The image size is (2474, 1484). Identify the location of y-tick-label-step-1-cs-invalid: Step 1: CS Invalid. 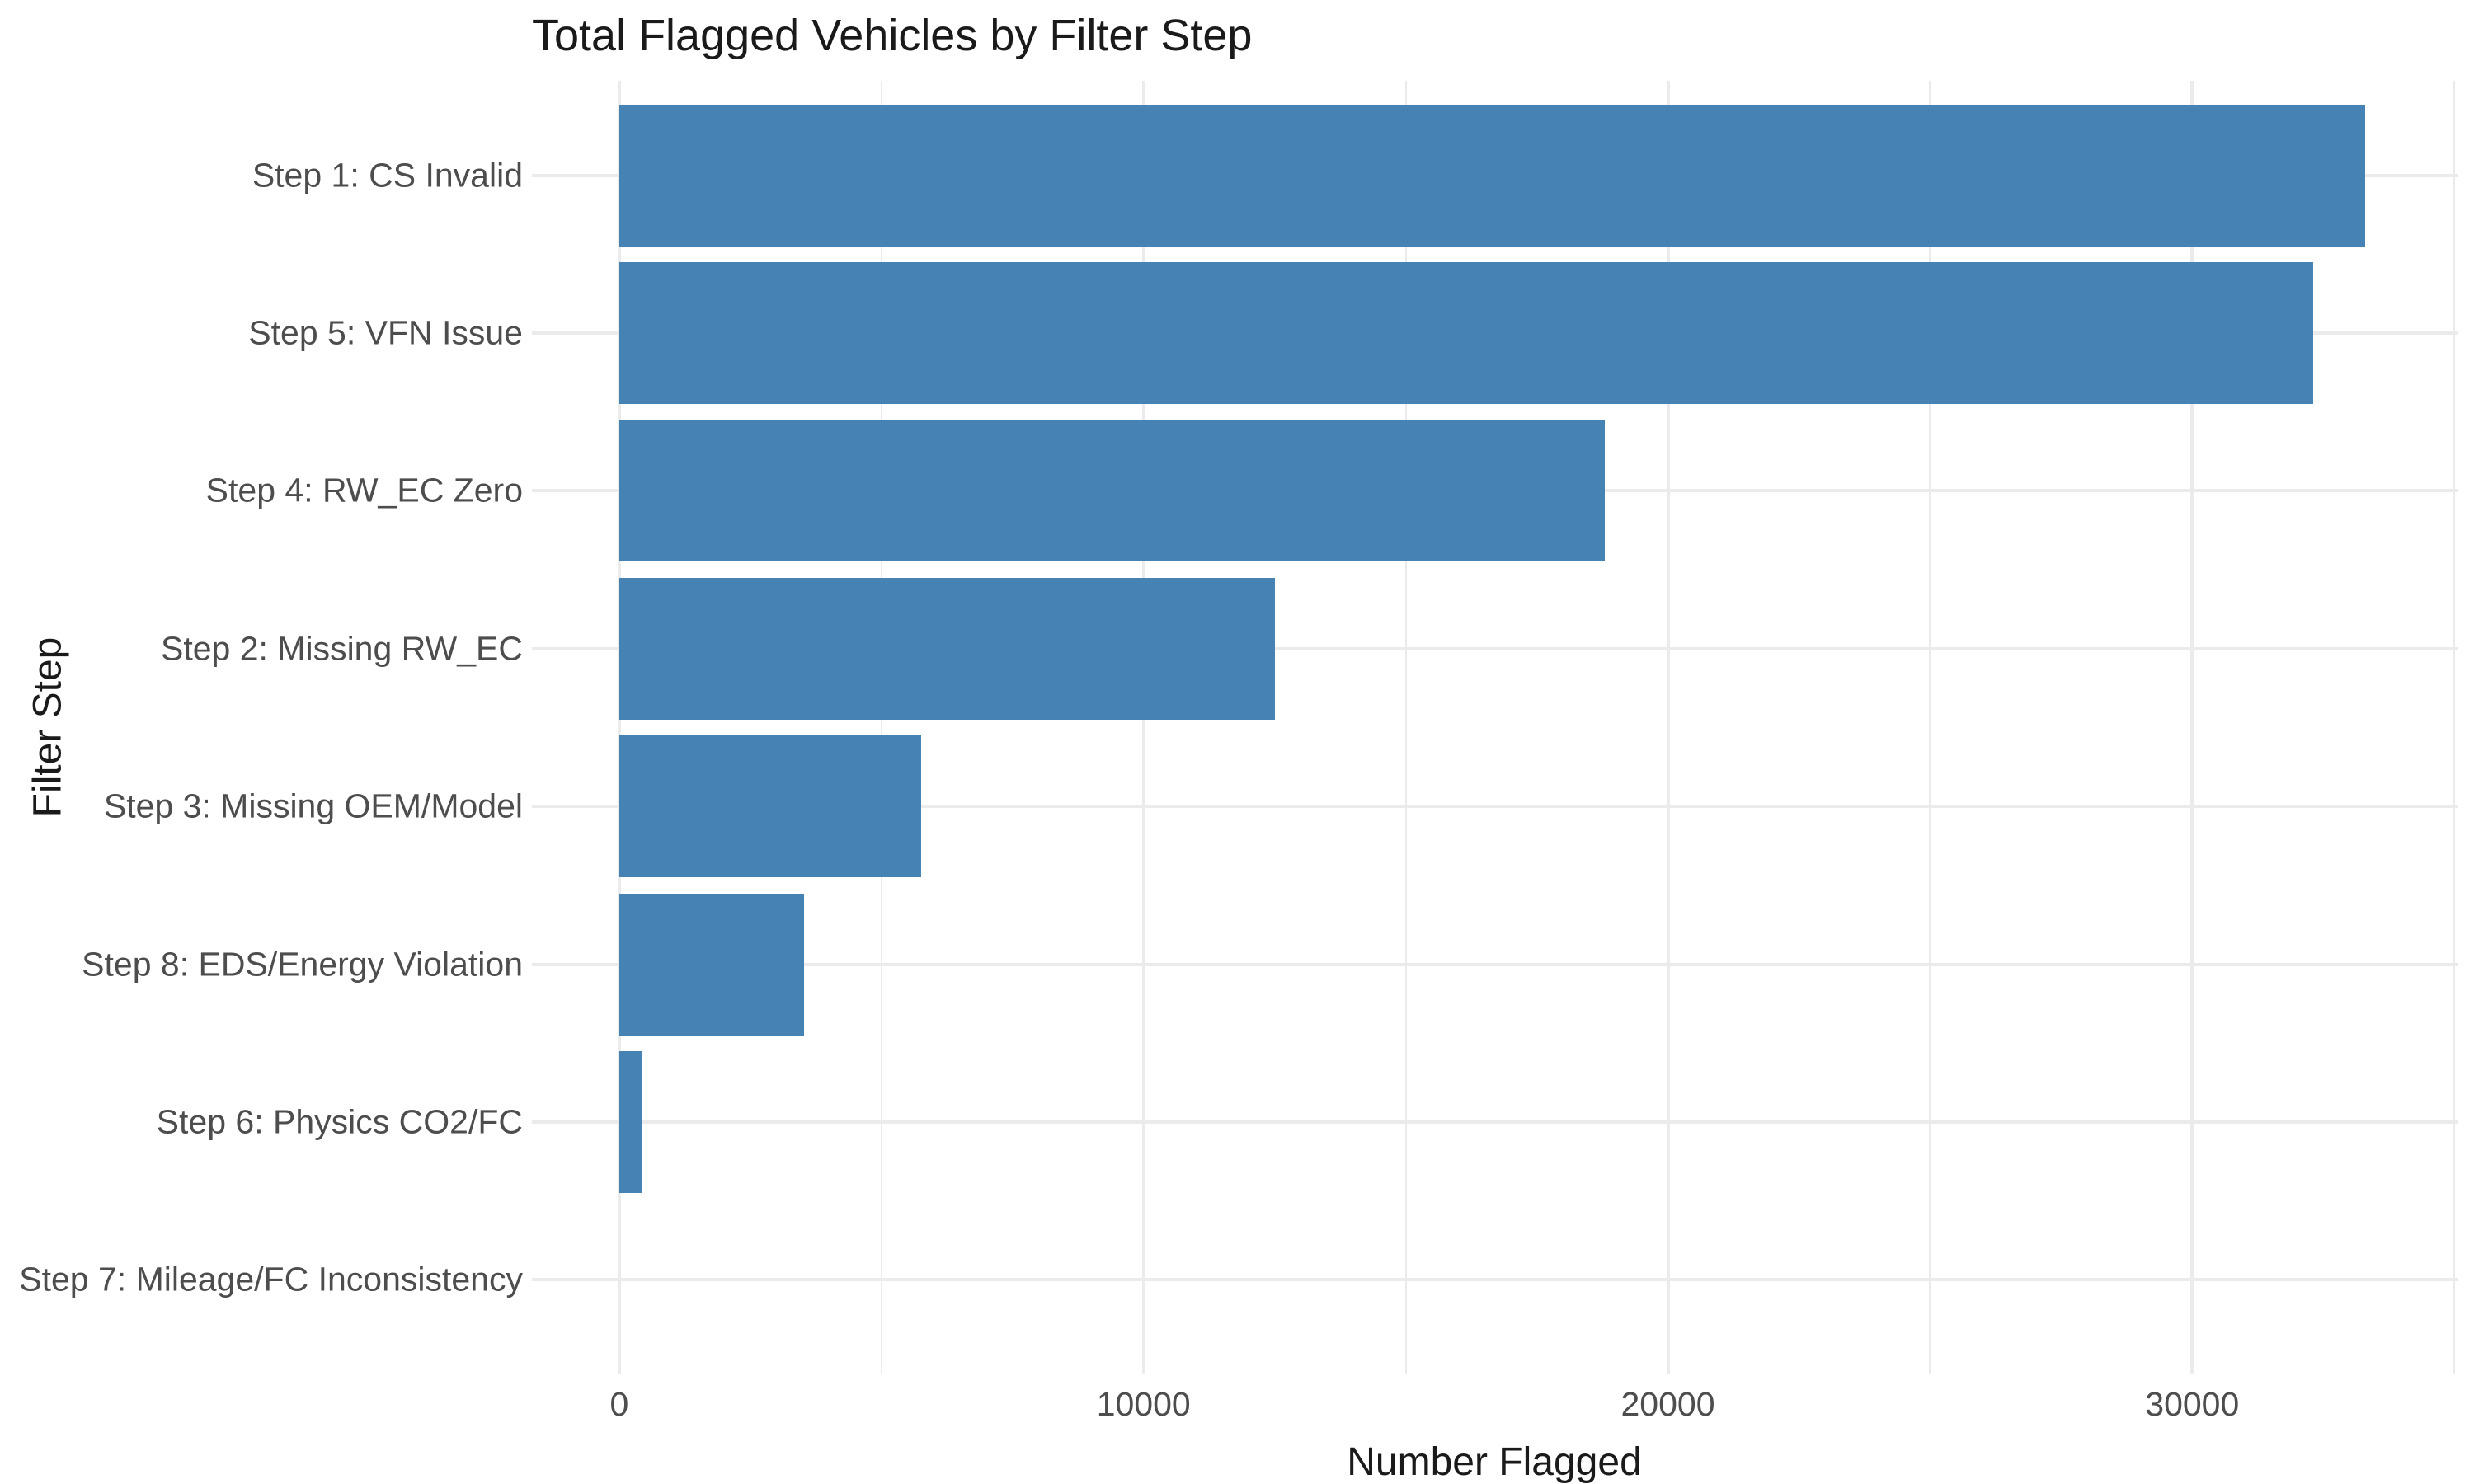
(387, 175).